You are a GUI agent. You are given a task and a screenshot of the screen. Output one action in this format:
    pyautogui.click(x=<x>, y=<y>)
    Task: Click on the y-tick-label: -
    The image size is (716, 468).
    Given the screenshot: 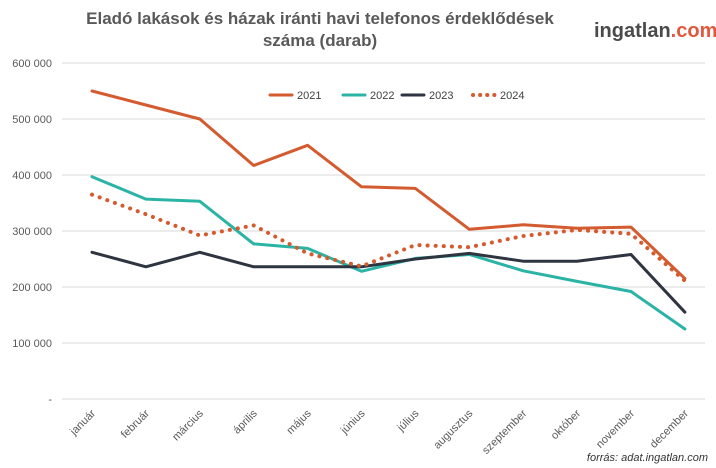 What is the action you would take?
    pyautogui.click(x=50, y=400)
    